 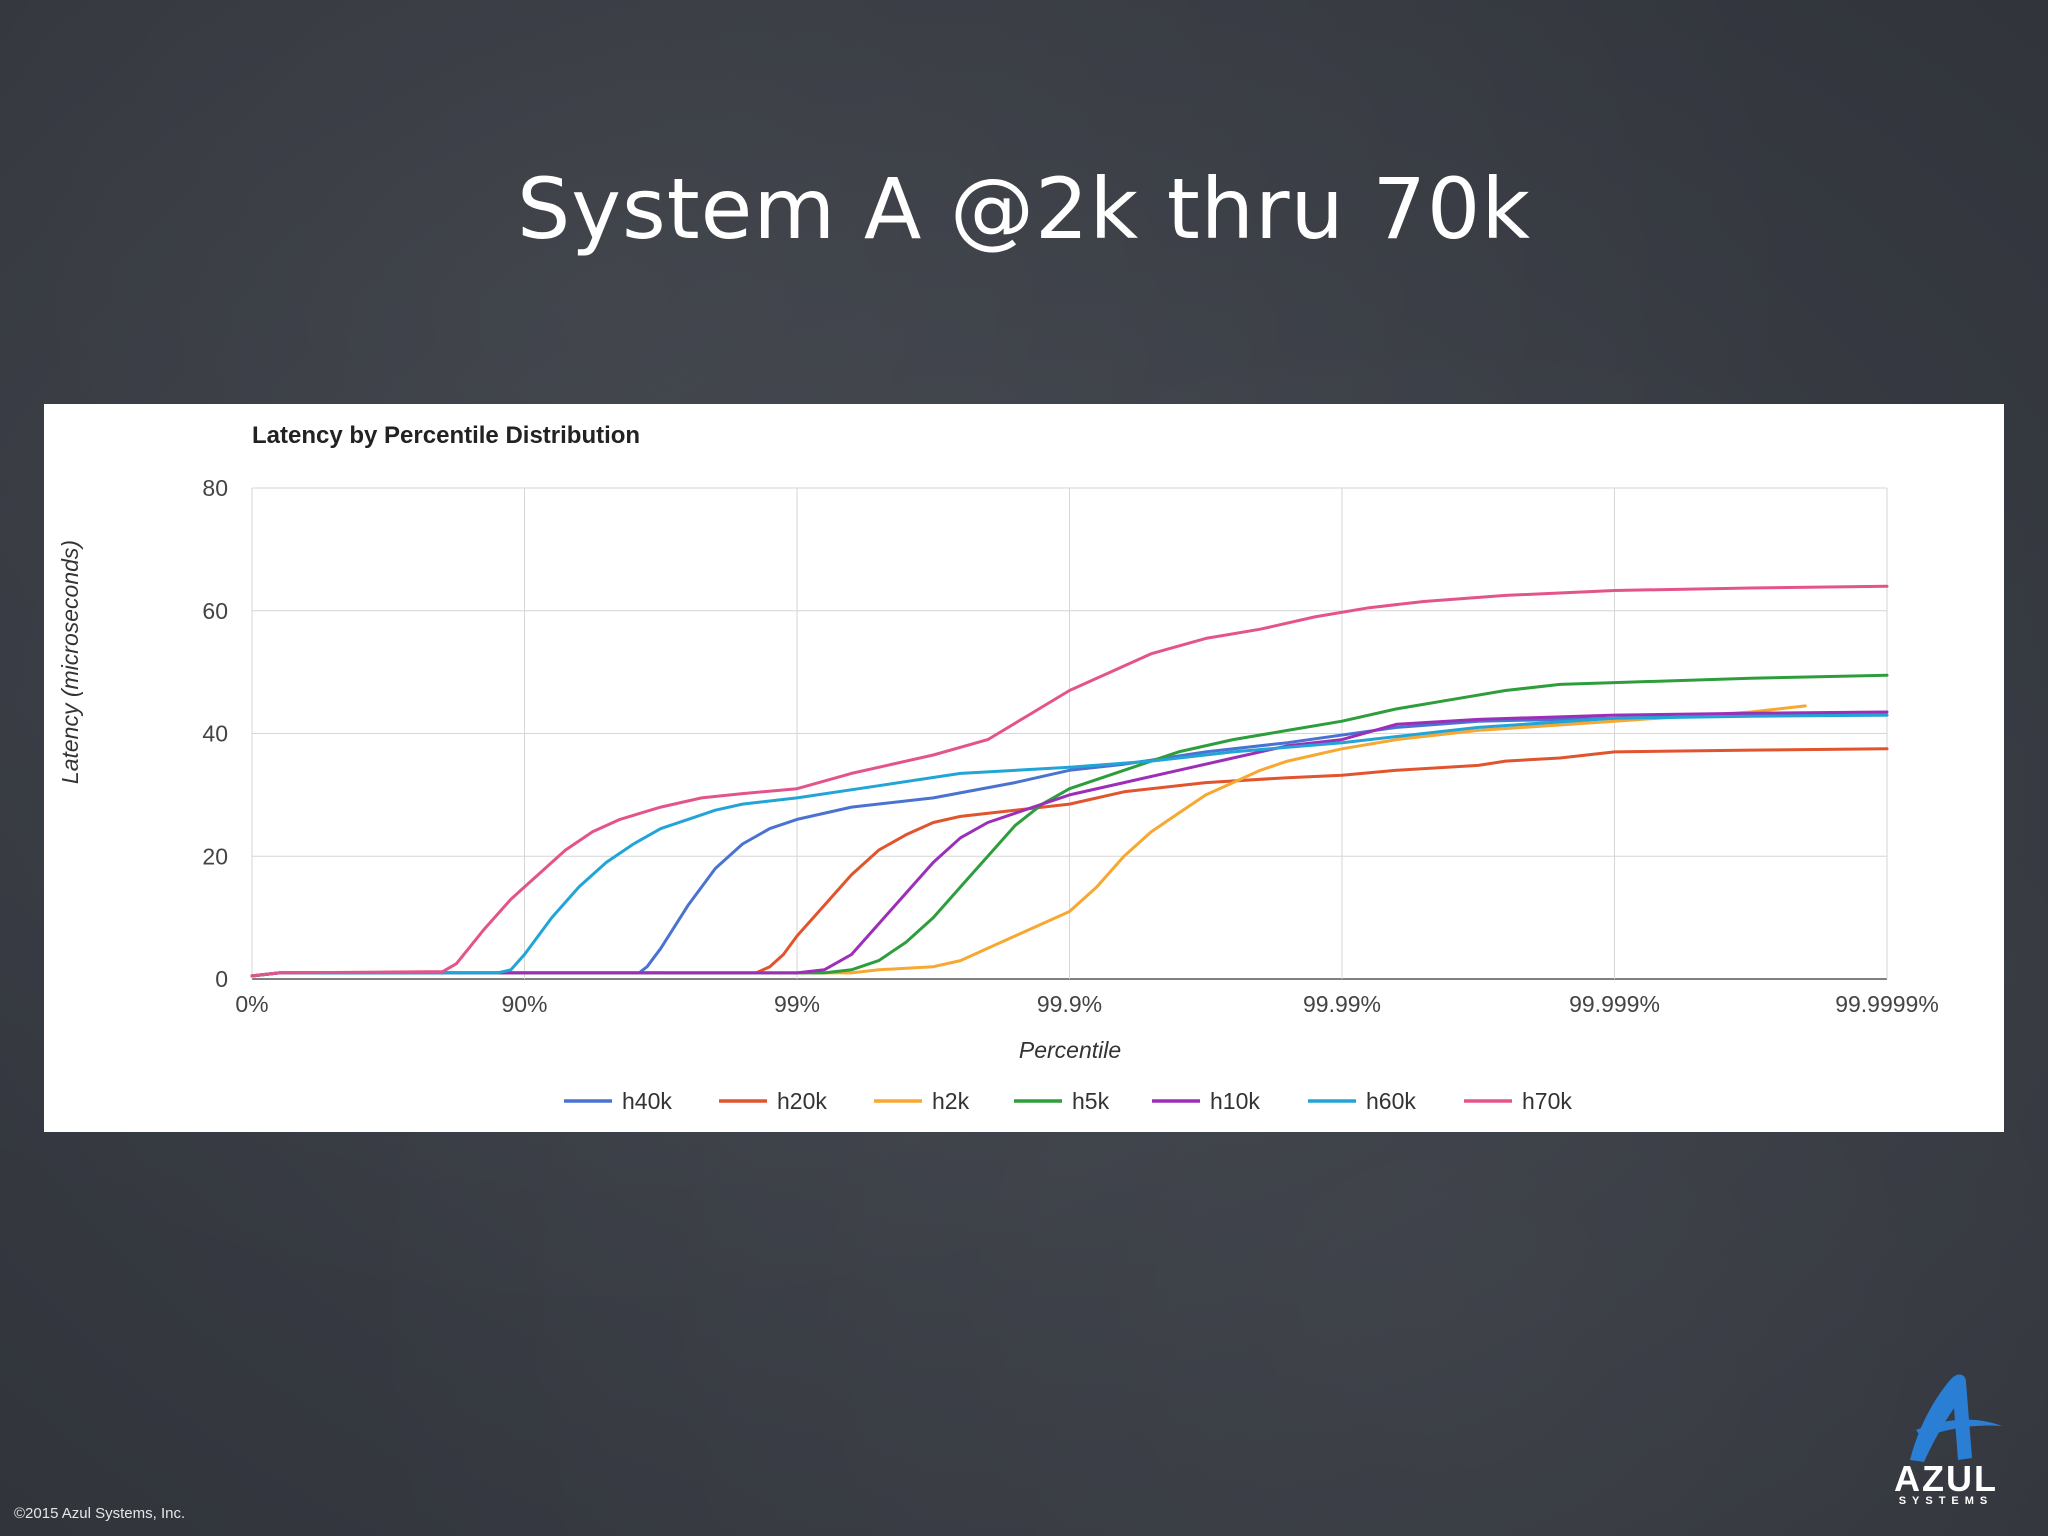 What do you see at coordinates (1235, 1101) in the screenshot?
I see `legend-label-h10k: h10k` at bounding box center [1235, 1101].